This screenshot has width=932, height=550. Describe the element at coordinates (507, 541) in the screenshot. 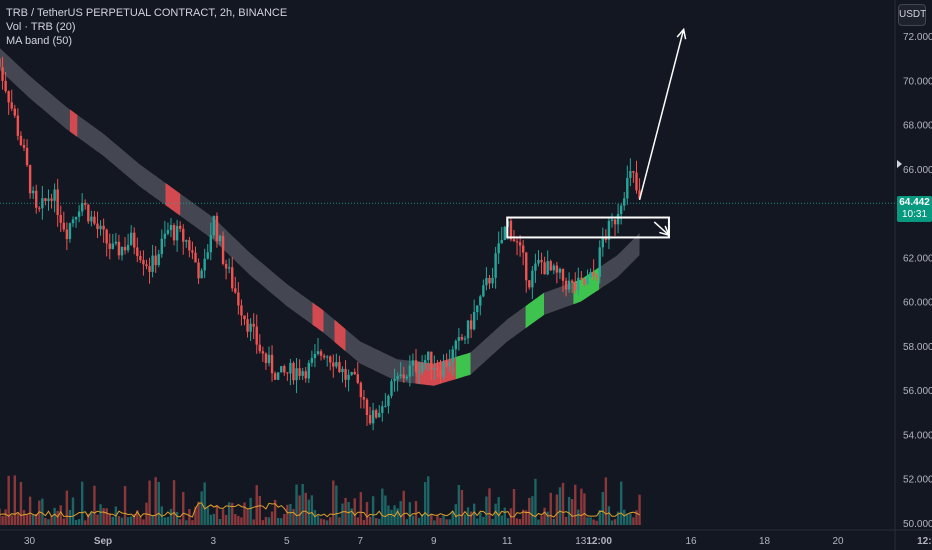

I see `x-tick-label: 11` at that location.